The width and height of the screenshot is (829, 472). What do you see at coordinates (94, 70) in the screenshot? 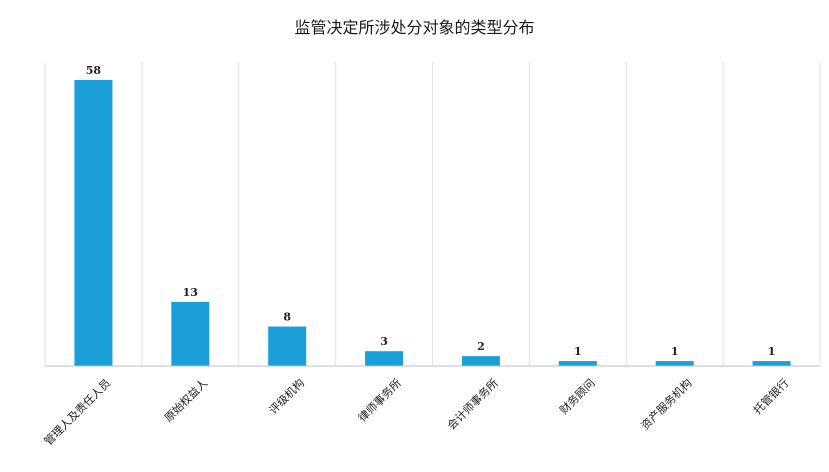
I see `data-label-1: 58` at bounding box center [94, 70].